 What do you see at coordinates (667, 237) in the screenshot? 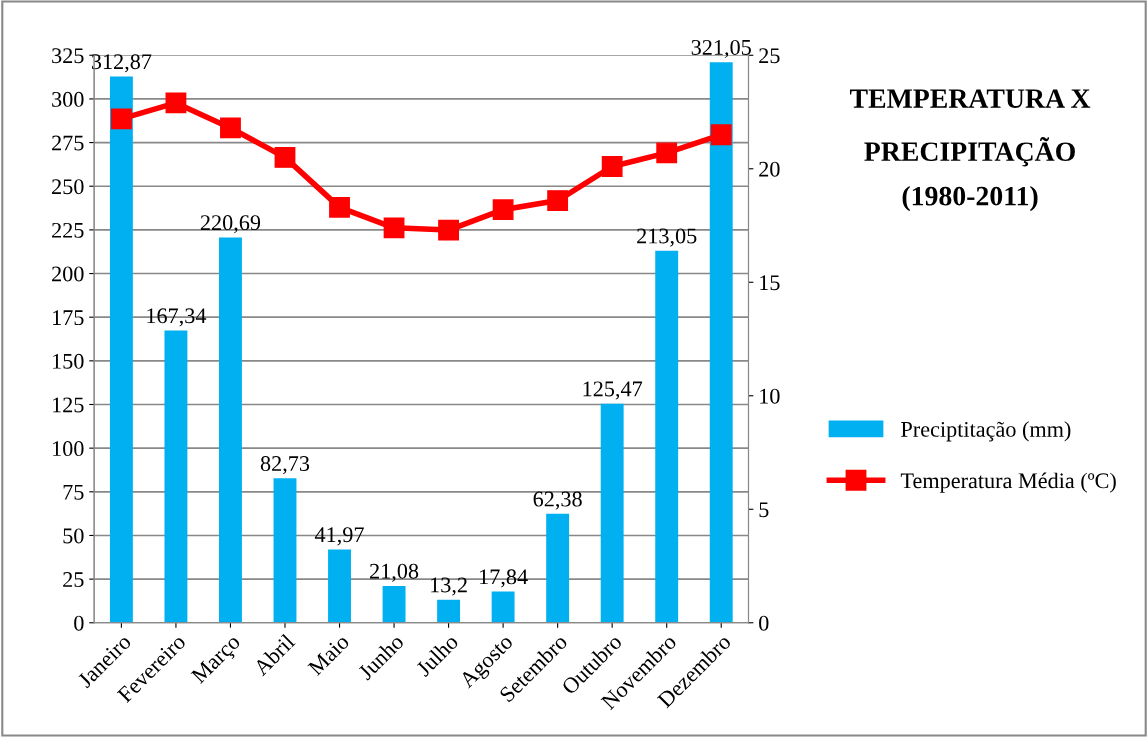
I see `data-label: 213,05` at bounding box center [667, 237].